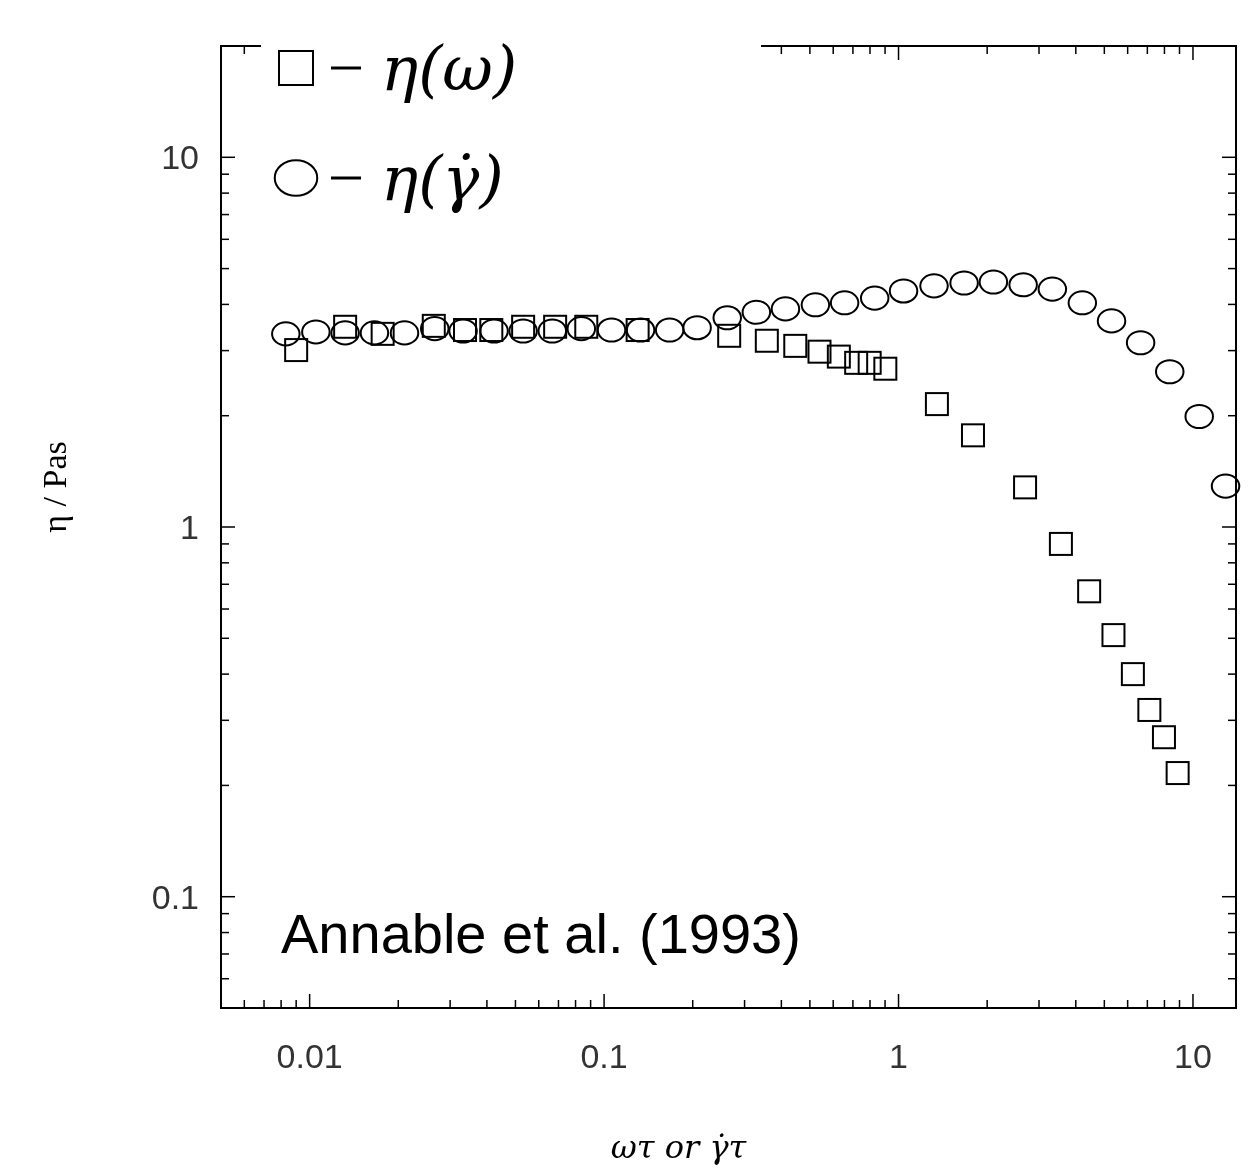 The width and height of the screenshot is (1258, 1176). What do you see at coordinates (1193, 1056) in the screenshot?
I see `x-tick-label: 10` at bounding box center [1193, 1056].